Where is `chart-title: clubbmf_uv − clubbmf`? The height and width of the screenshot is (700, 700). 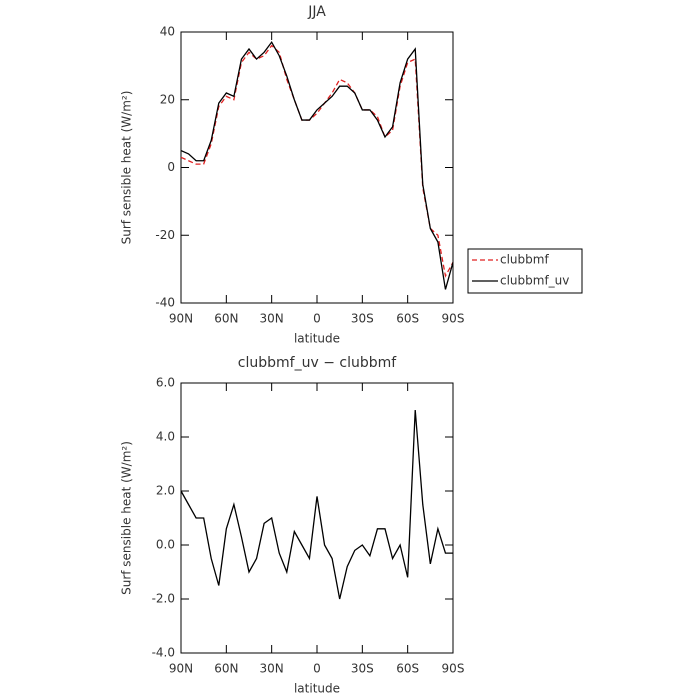
chart-title: clubbmf_uv − clubbmf is located at coordinates (317, 363).